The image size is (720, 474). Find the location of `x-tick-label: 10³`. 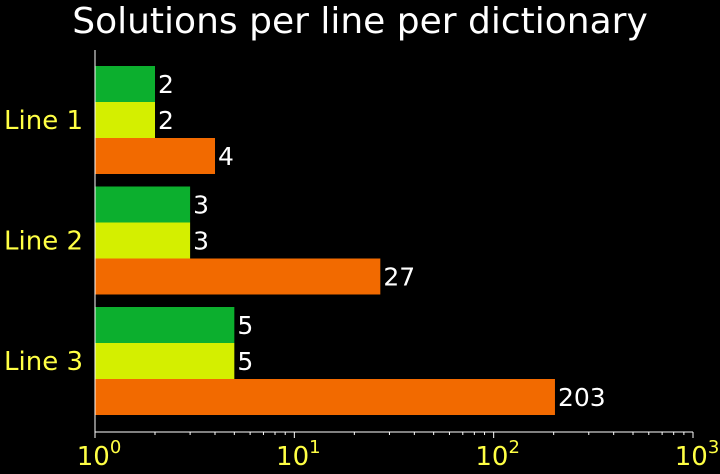

x-tick-label: 10³ is located at coordinates (697, 454).